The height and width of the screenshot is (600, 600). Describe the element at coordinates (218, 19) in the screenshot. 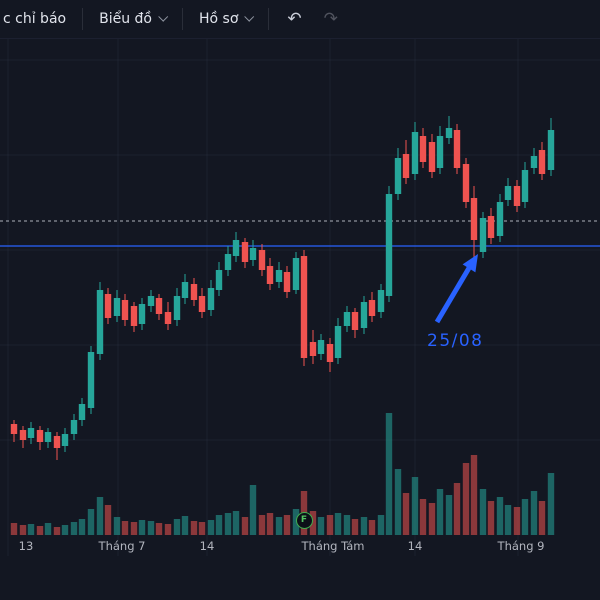

I see `profile-menu-button-label: Hồ sơ` at that location.